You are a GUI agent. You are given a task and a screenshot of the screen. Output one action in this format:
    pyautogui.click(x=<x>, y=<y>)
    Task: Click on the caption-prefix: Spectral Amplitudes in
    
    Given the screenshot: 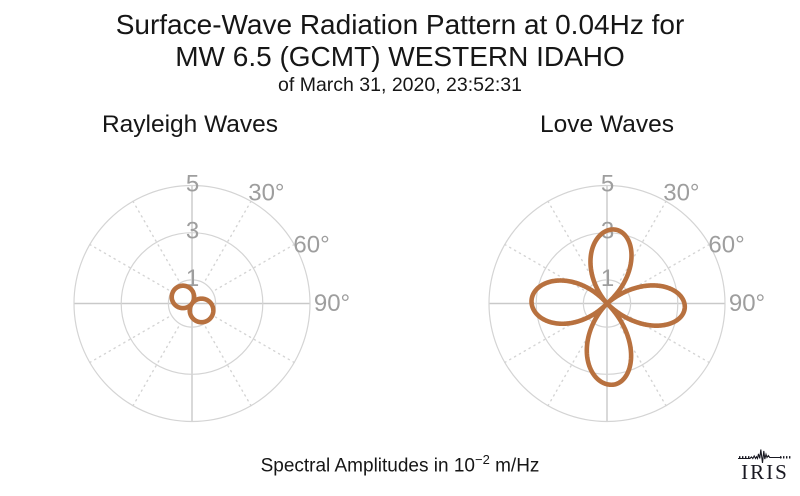 What is the action you would take?
    pyautogui.click(x=357, y=466)
    